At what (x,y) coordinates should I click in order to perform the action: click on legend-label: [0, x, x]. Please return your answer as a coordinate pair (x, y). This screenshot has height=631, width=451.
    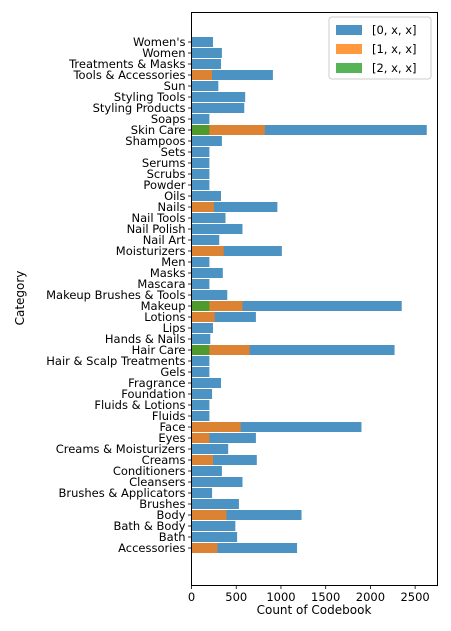
    Looking at the image, I should click on (394, 30).